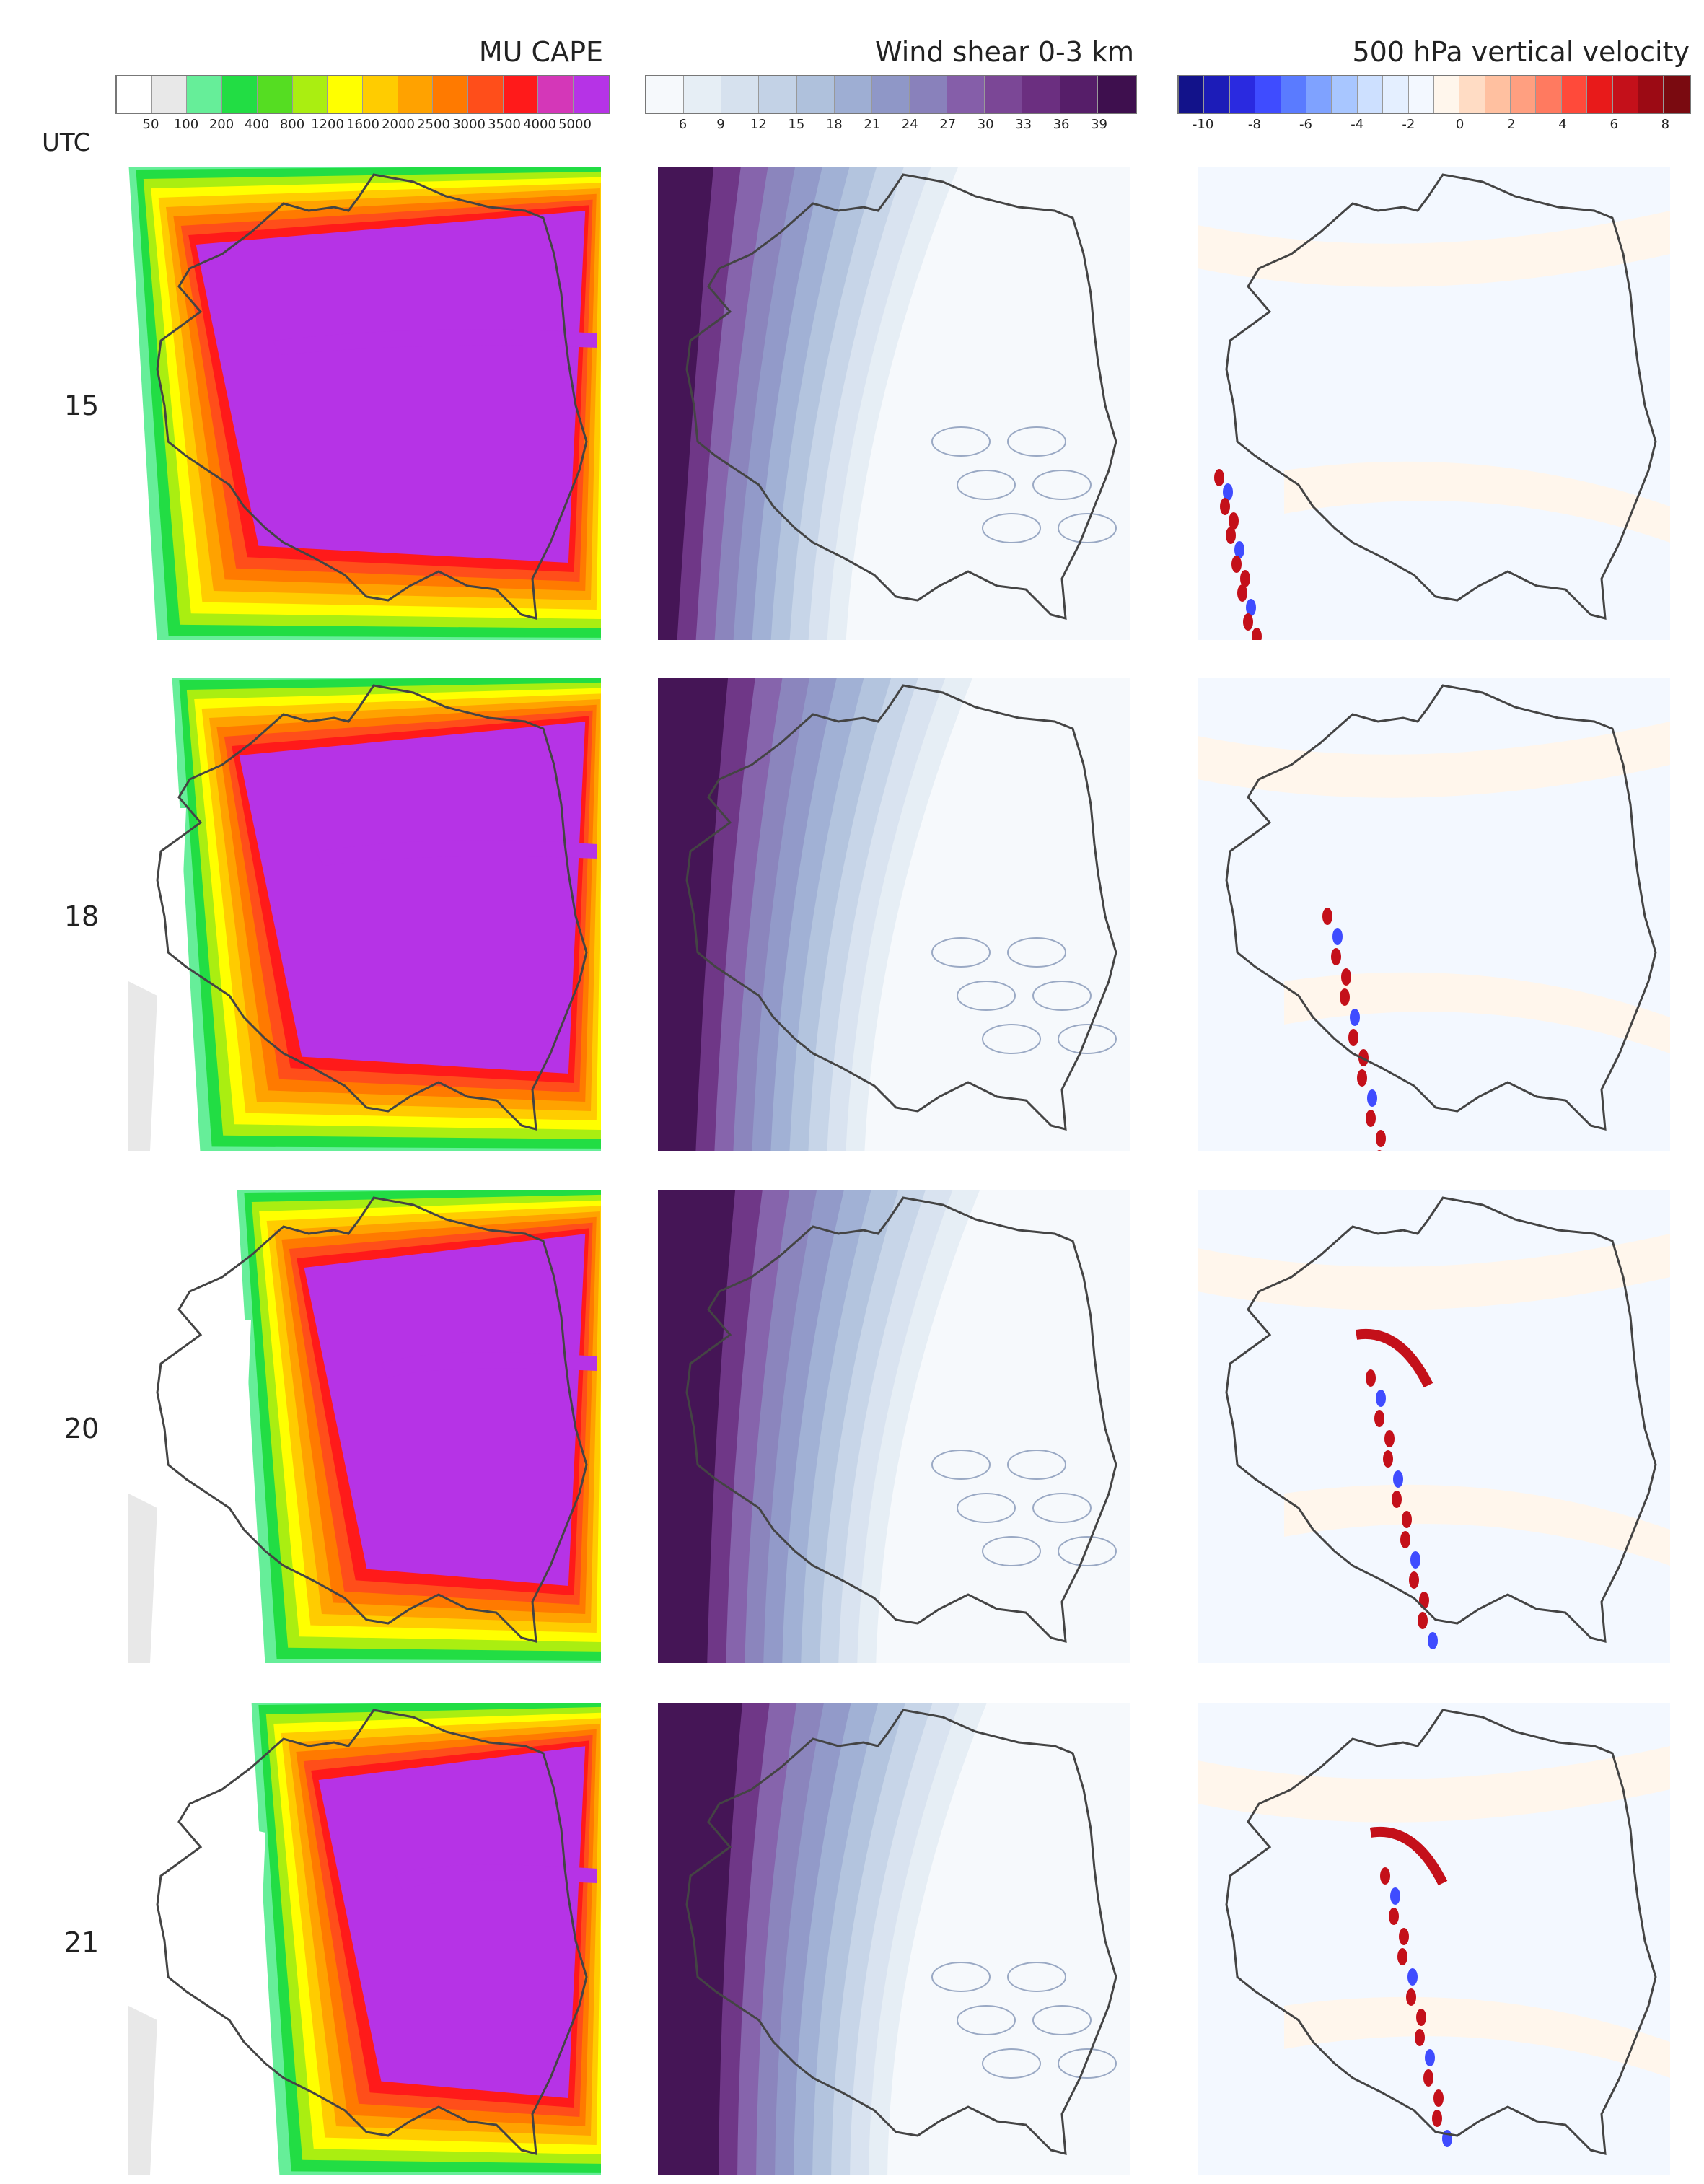  What do you see at coordinates (1434, 95) in the screenshot?
I see `vv-colorbar` at bounding box center [1434, 95].